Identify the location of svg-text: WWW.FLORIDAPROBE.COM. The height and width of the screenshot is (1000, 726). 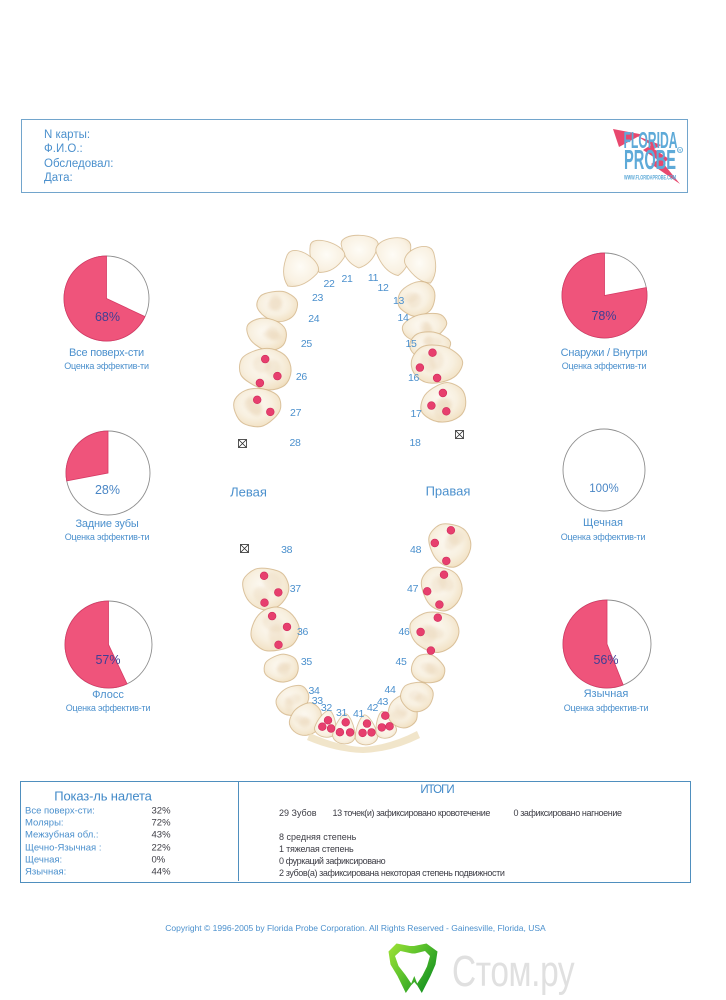
(650, 179).